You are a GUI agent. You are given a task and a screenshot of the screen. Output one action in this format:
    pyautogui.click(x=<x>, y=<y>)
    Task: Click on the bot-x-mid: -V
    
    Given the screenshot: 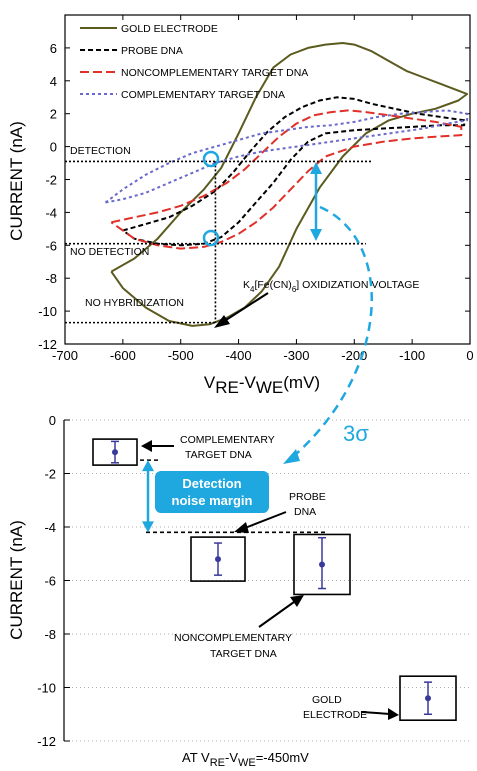 What is the action you would take?
    pyautogui.click(x=231, y=757)
    